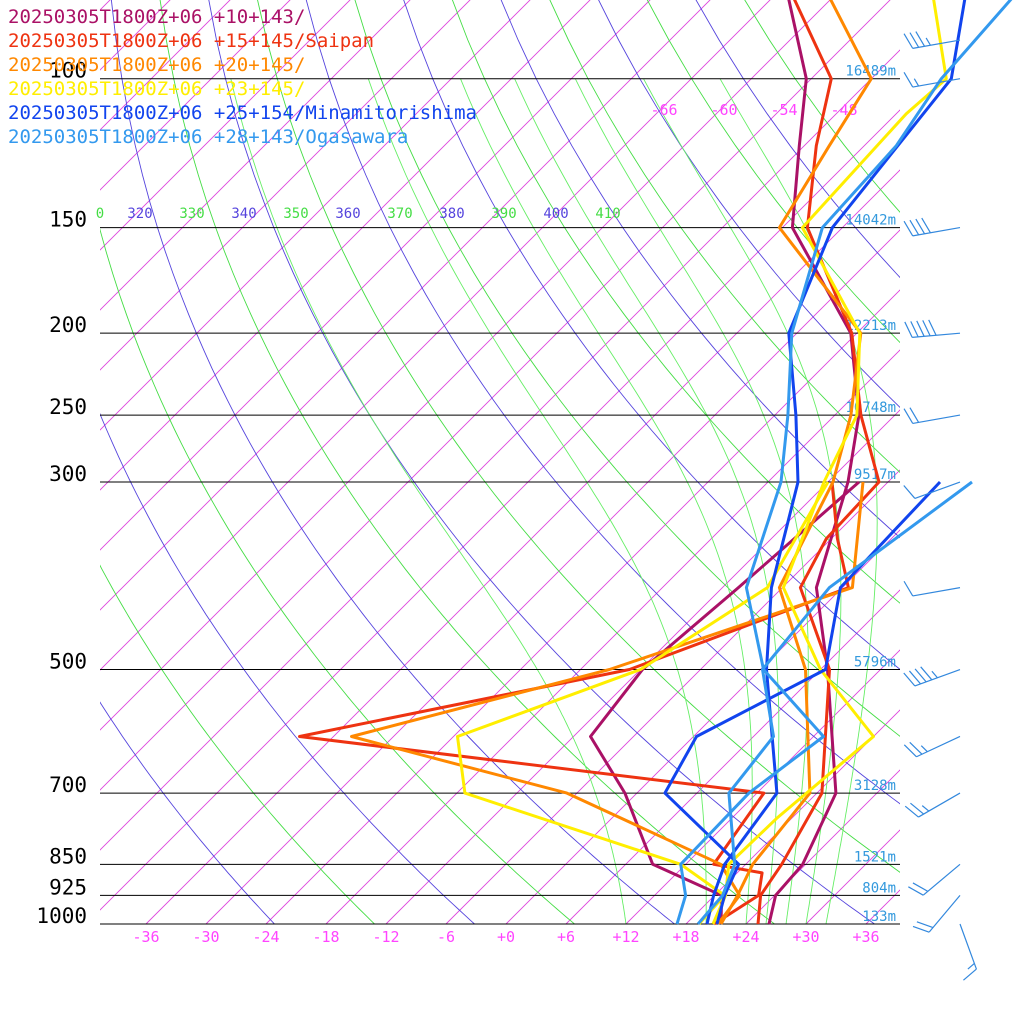 This screenshot has height=1024, width=1024. What do you see at coordinates (663, 110) in the screenshot?
I see `upper-temperature-label: -66` at bounding box center [663, 110].